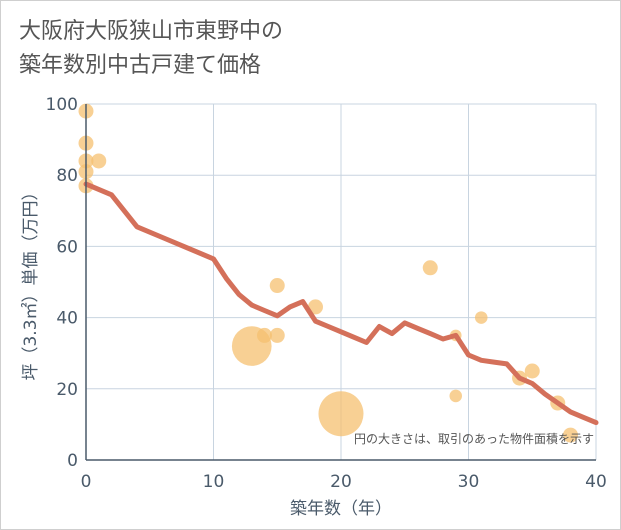 Image resolution: width=621 pixels, height=530 pixels. I want to click on y-tick-label: 0, so click(72, 461).